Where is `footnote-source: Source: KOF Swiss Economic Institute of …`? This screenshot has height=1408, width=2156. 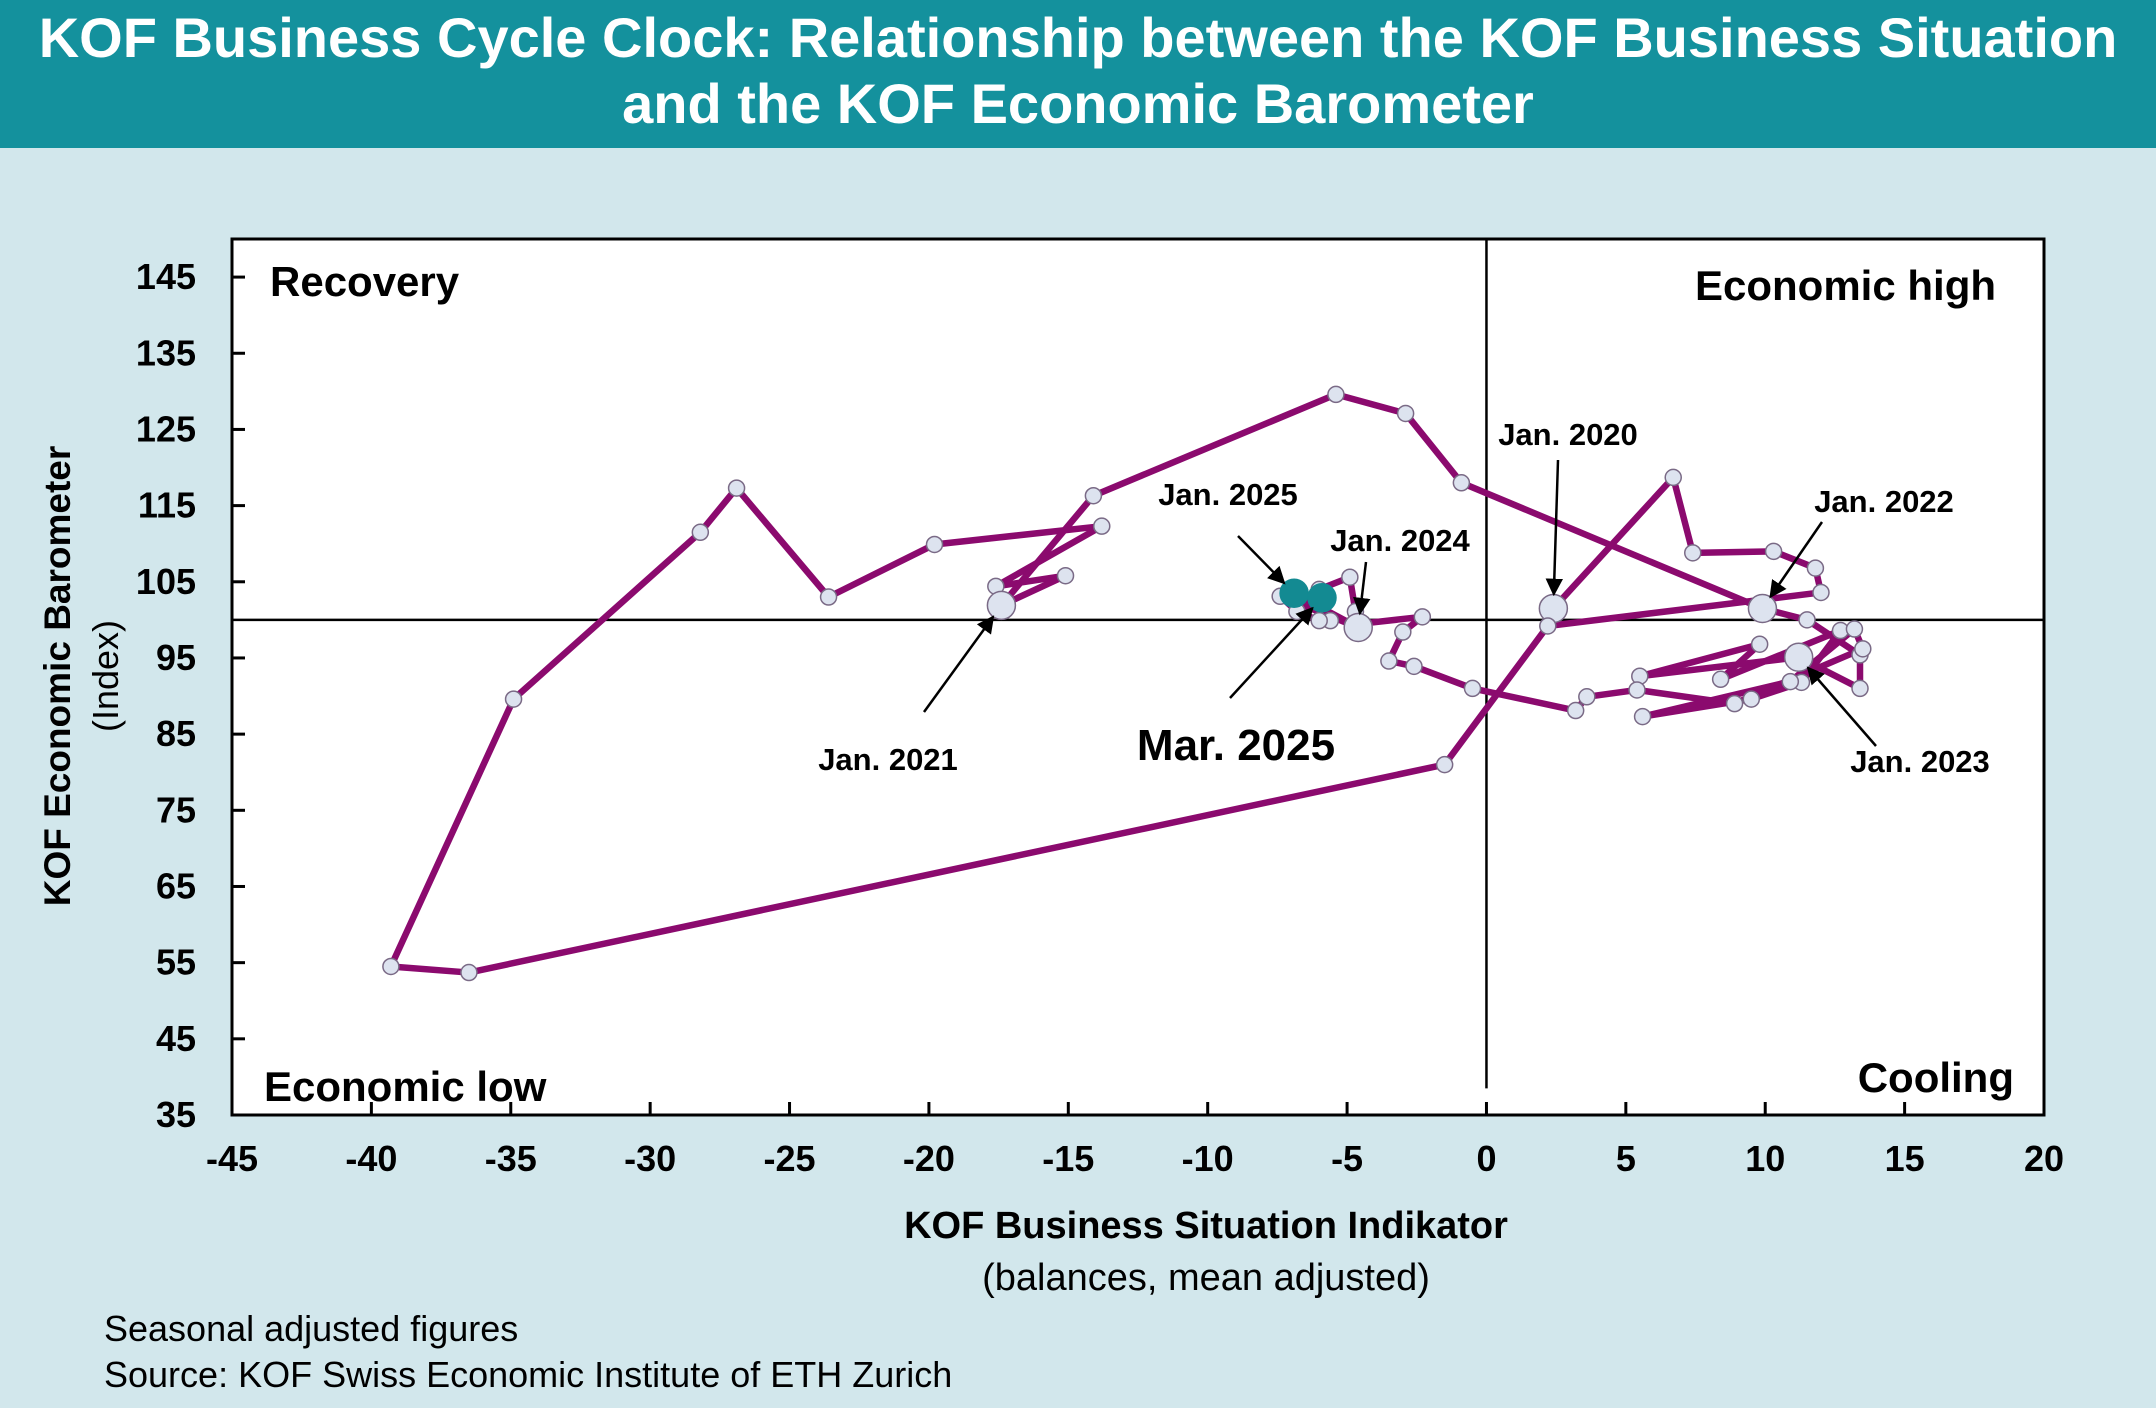
footnote-source: Source: KOF Swiss Economic Institute of … is located at coordinates (528, 1374).